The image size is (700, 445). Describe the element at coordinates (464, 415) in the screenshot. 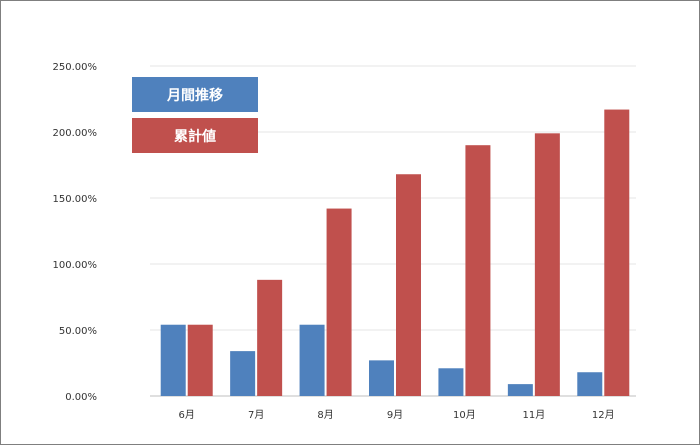

I see `x-tick-label: 10月` at that location.